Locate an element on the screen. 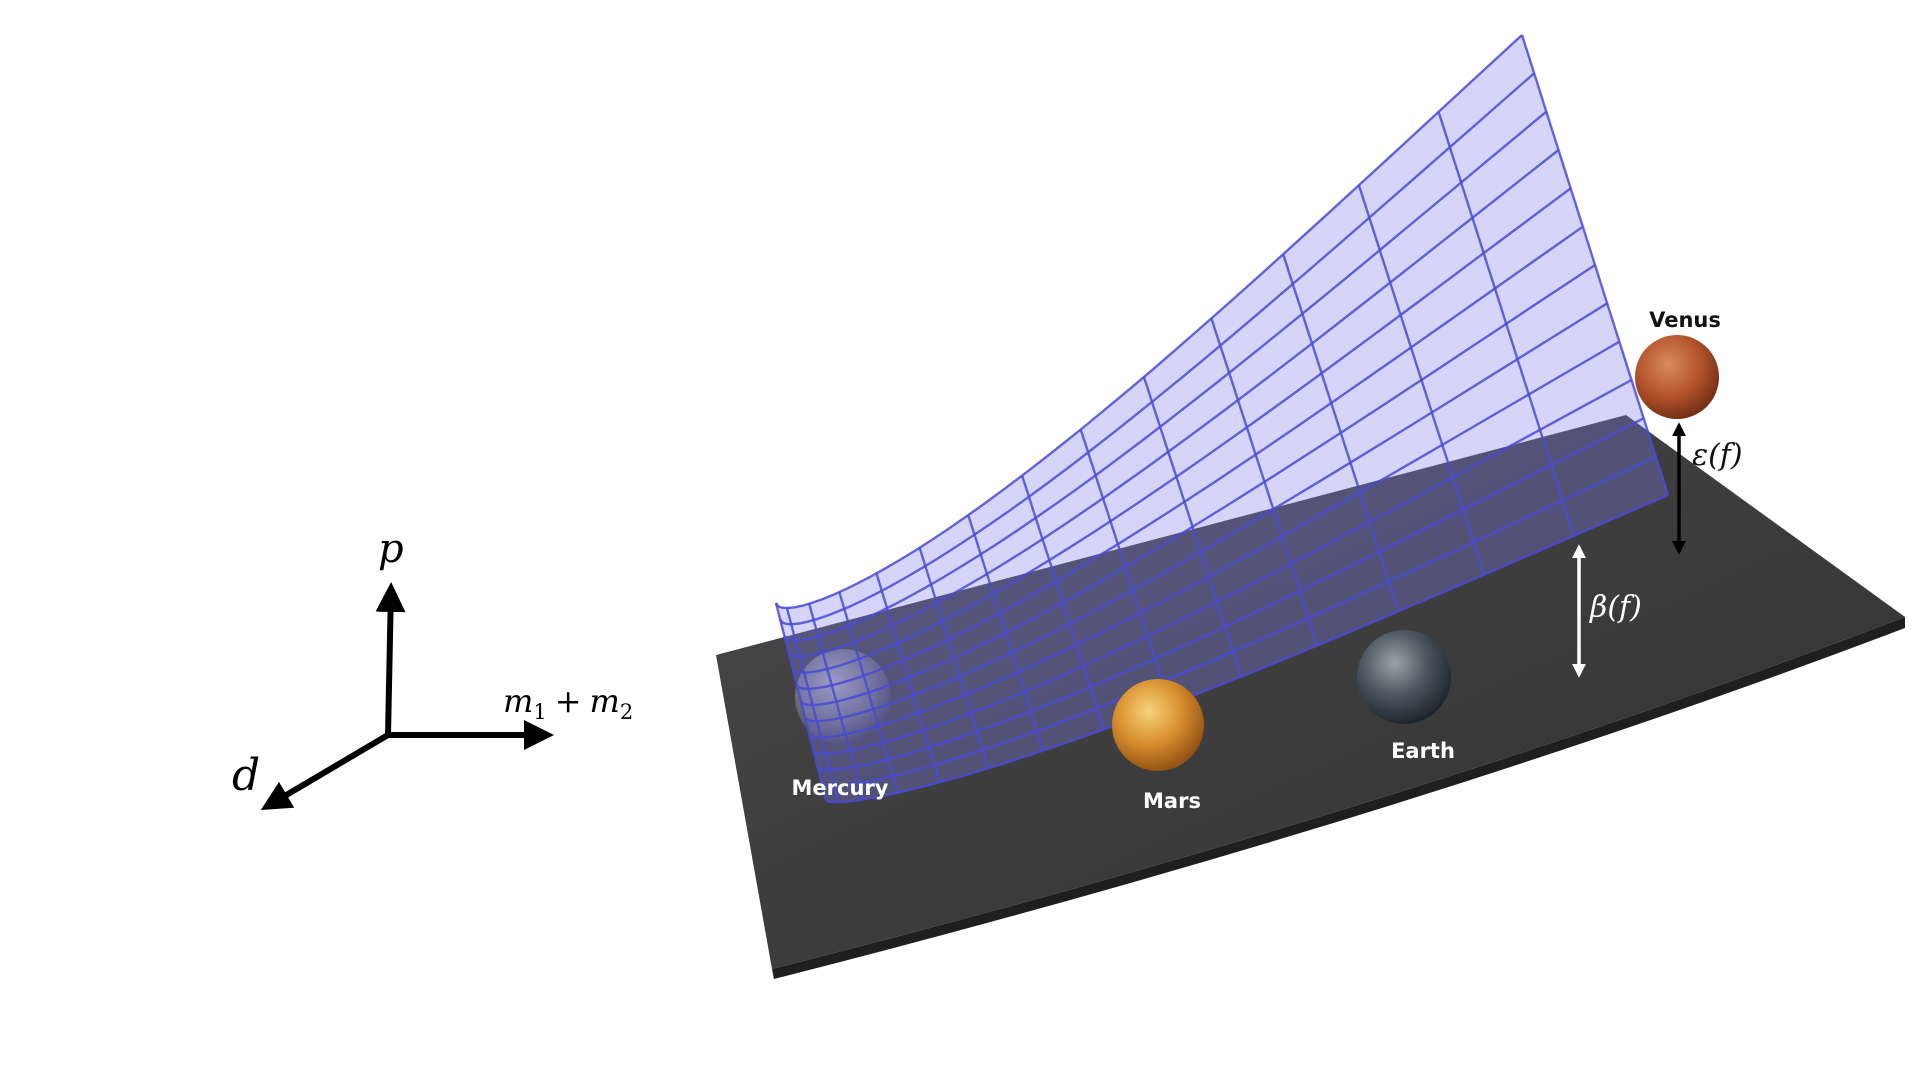 The image size is (1920, 1080). earth-sphere is located at coordinates (1404, 677).